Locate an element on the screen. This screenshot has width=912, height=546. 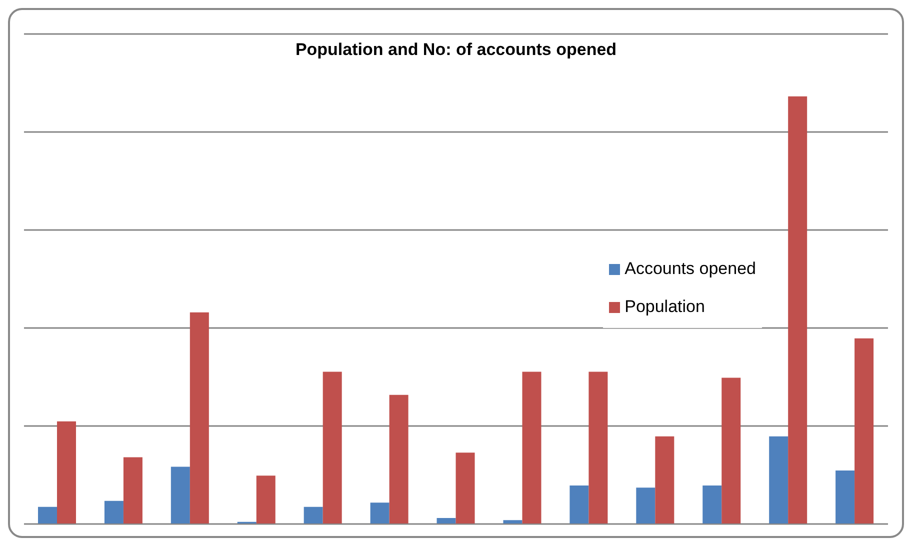
chart-title: Population and No: of accounts opened is located at coordinates (456, 50).